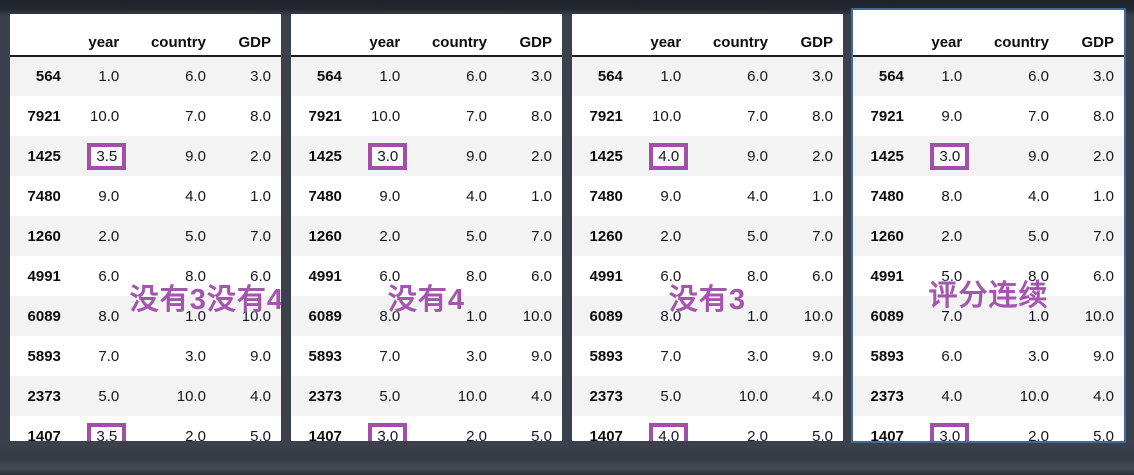 The image size is (1134, 475). What do you see at coordinates (109, 316) in the screenshot?
I see `cell-year: 8.0` at bounding box center [109, 316].